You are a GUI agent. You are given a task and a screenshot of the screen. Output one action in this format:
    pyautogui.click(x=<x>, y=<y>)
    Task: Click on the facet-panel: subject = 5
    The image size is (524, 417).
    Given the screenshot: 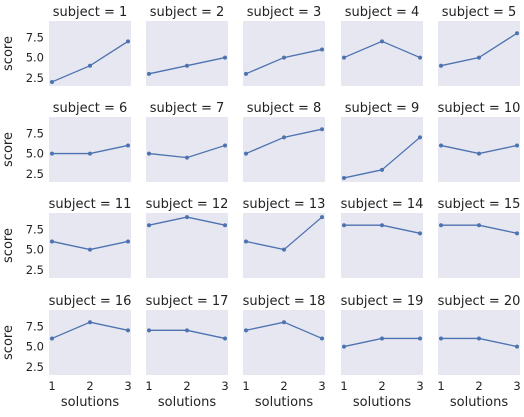 What is the action you would take?
    pyautogui.click(x=479, y=45)
    